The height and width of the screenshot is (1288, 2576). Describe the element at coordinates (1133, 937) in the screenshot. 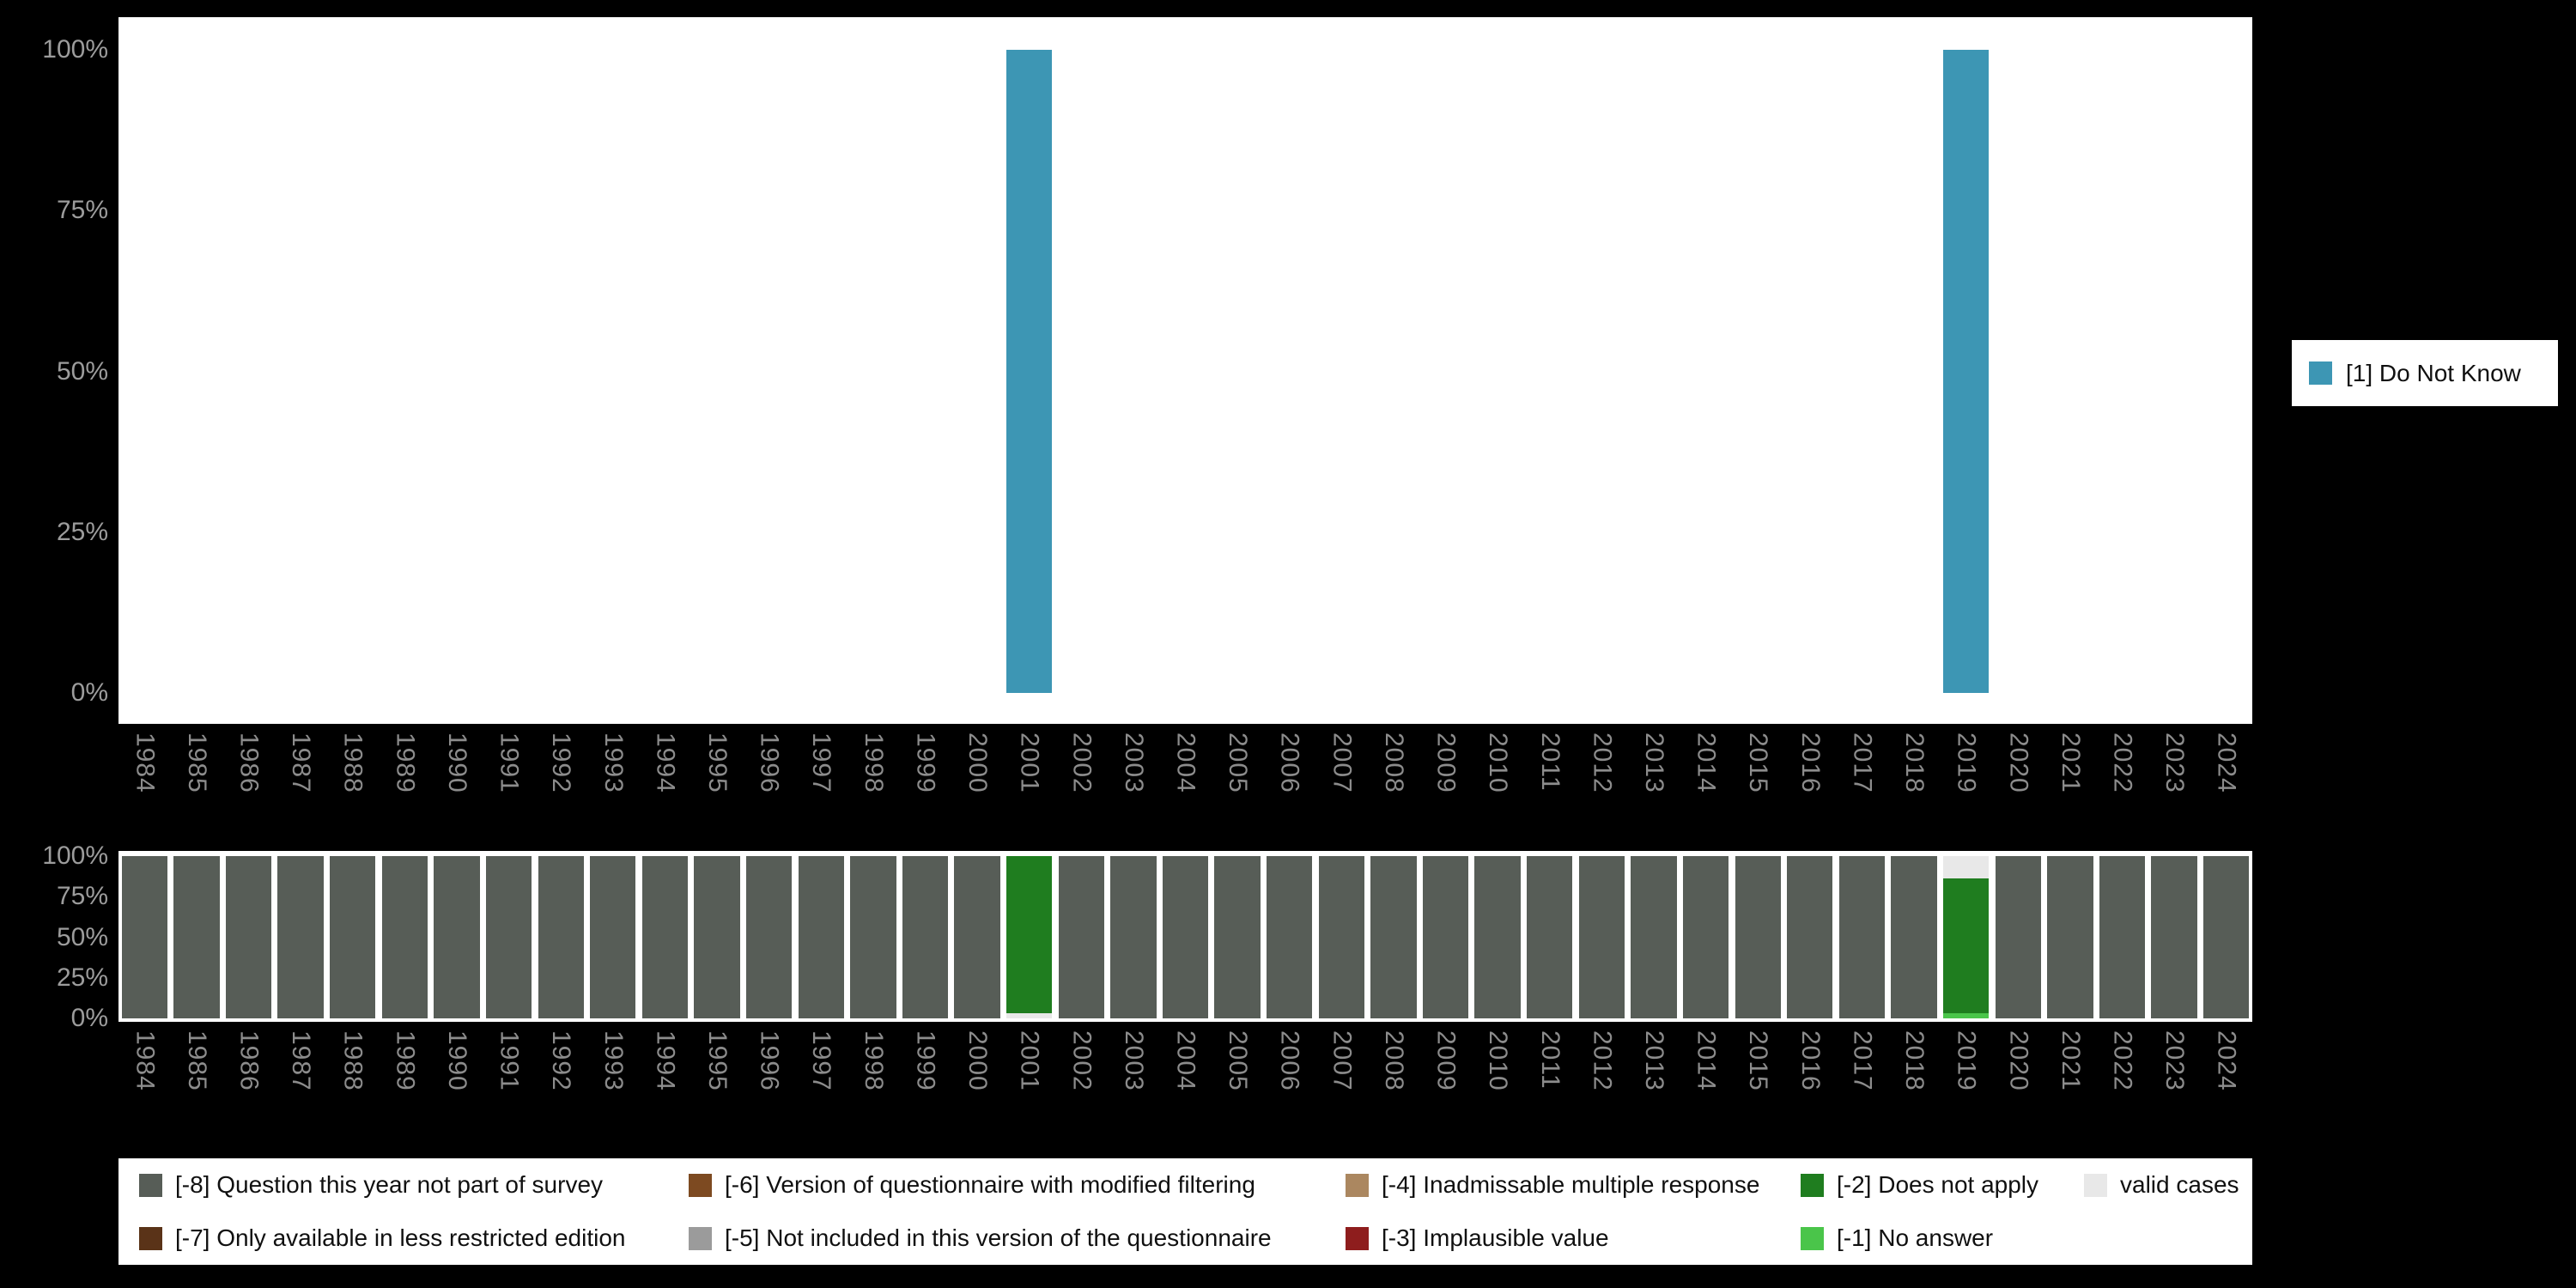

I see `bottom-segment-2003--8` at that location.